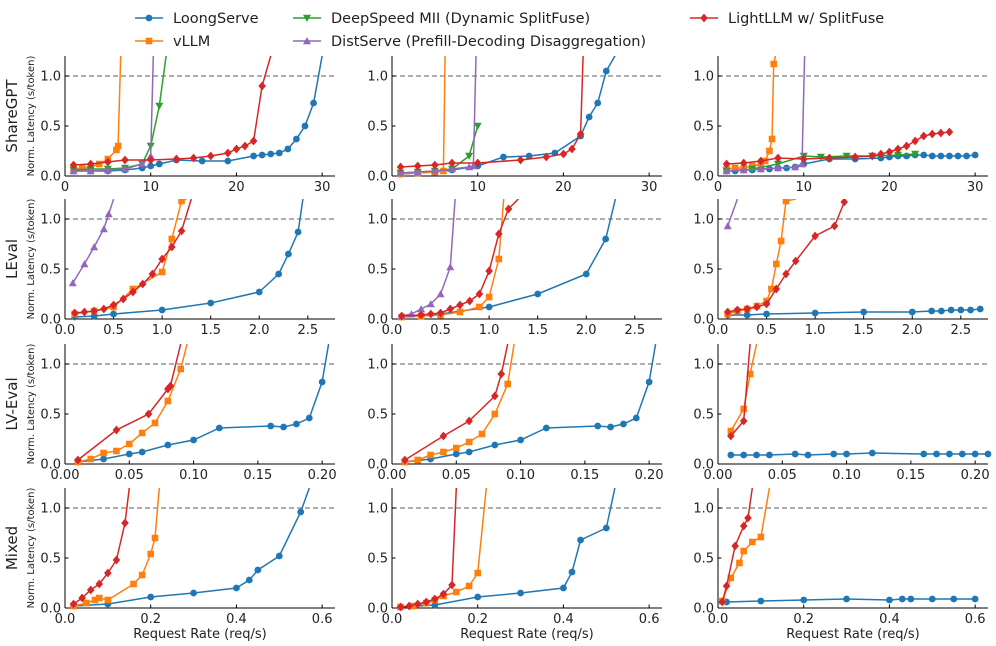  Describe the element at coordinates (12, 548) in the screenshot. I see `row-label-mixed: Mixed` at that location.